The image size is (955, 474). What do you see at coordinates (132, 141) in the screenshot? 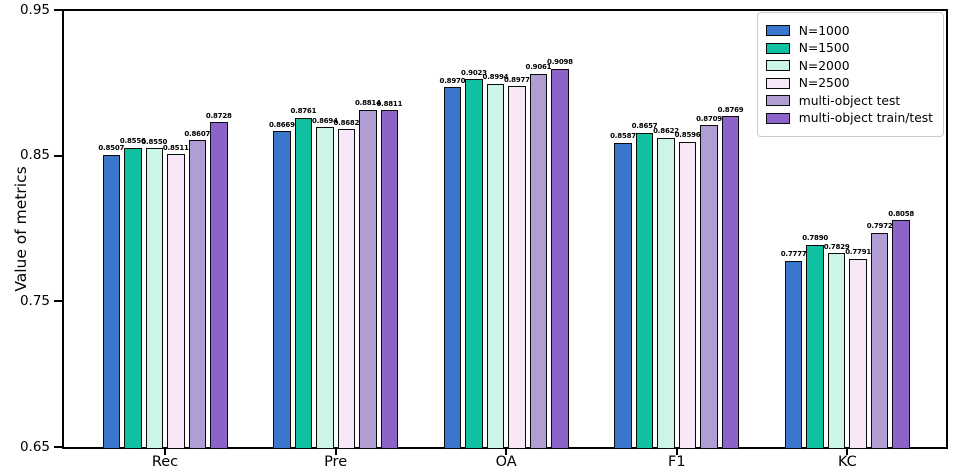
I see `bar-value-label: 0.8556` at bounding box center [132, 141].